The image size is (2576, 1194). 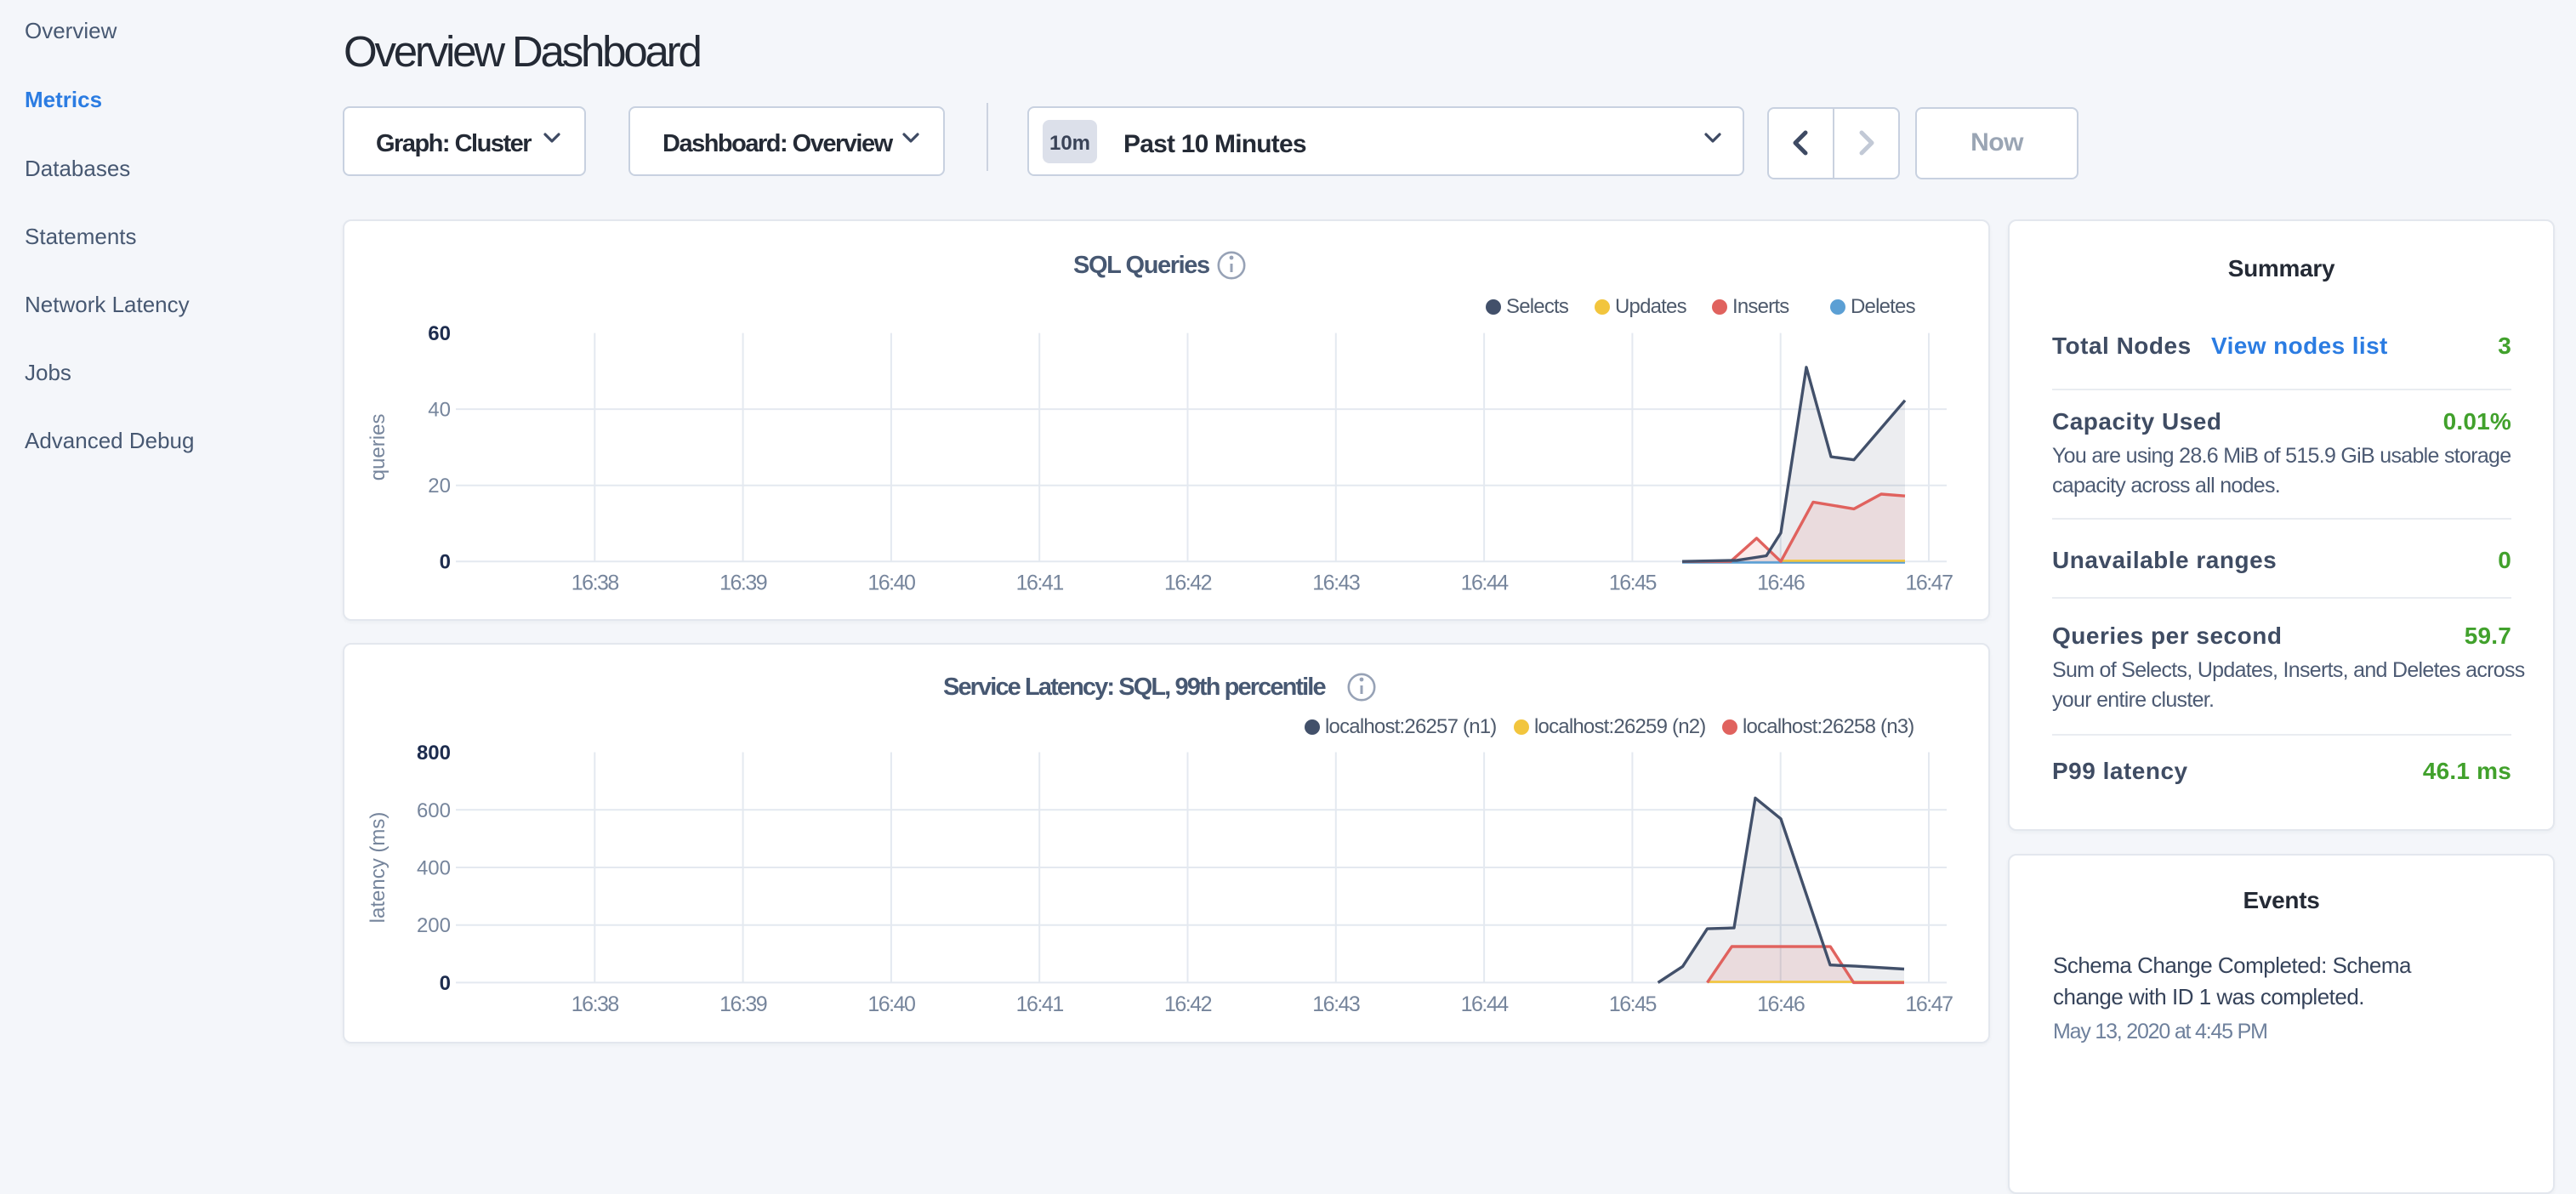 What do you see at coordinates (439, 486) in the screenshot?
I see `svg-text: 20` at bounding box center [439, 486].